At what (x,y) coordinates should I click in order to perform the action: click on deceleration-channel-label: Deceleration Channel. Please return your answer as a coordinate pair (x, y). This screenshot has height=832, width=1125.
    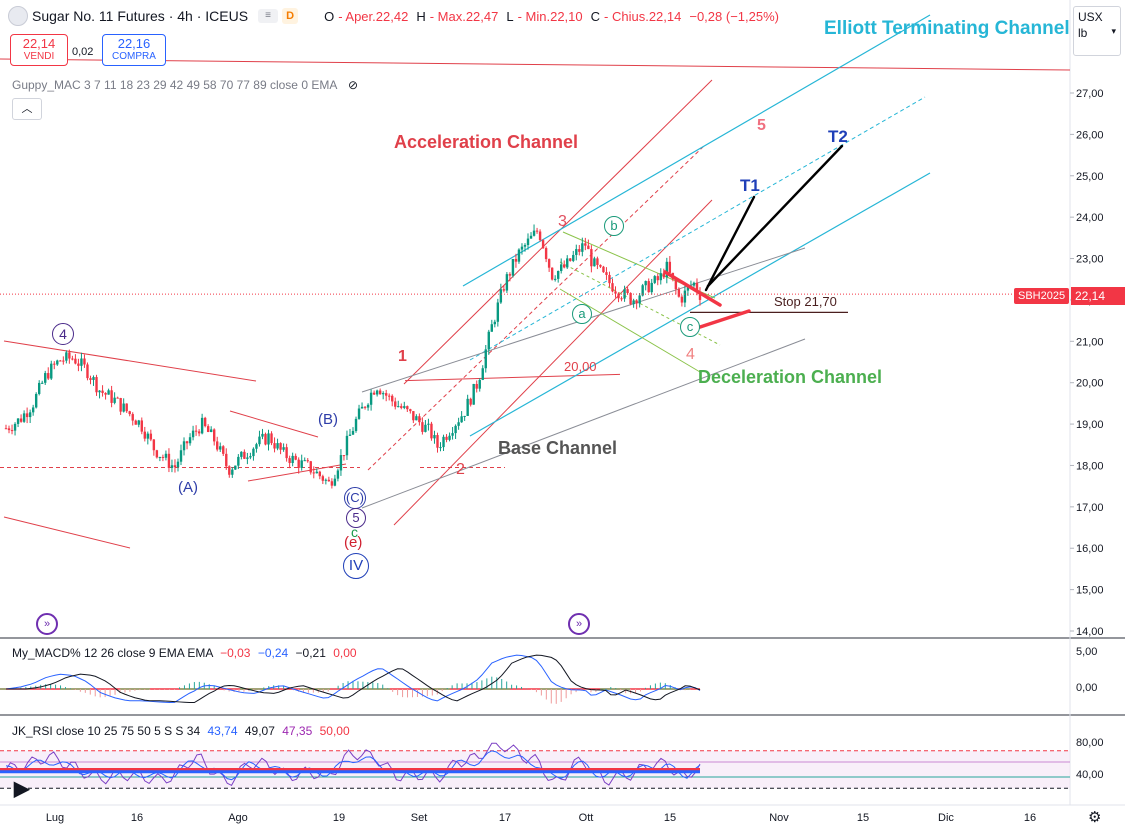
    Looking at the image, I should click on (790, 377).